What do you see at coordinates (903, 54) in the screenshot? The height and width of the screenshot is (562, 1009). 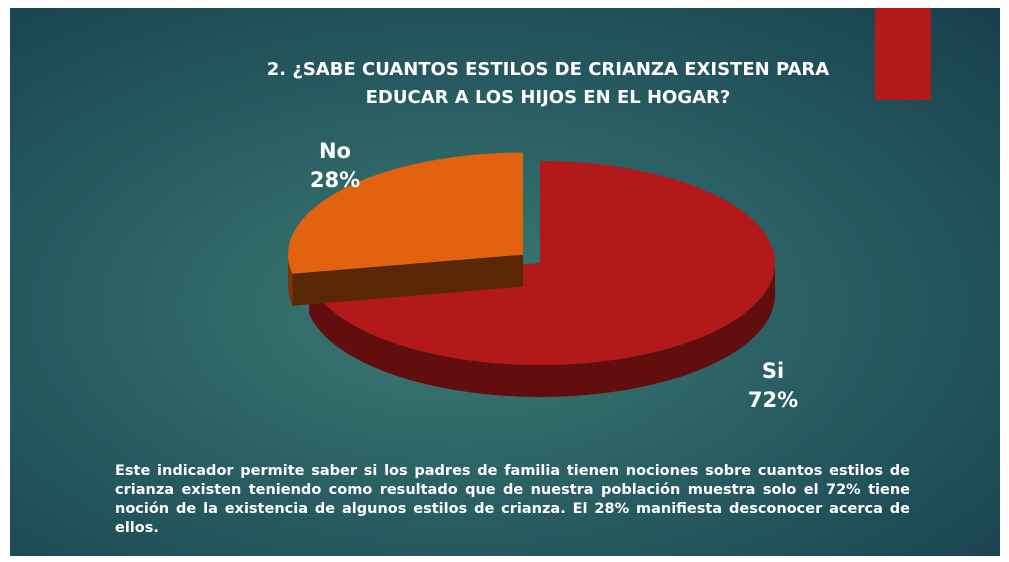 I see `accent-bar` at bounding box center [903, 54].